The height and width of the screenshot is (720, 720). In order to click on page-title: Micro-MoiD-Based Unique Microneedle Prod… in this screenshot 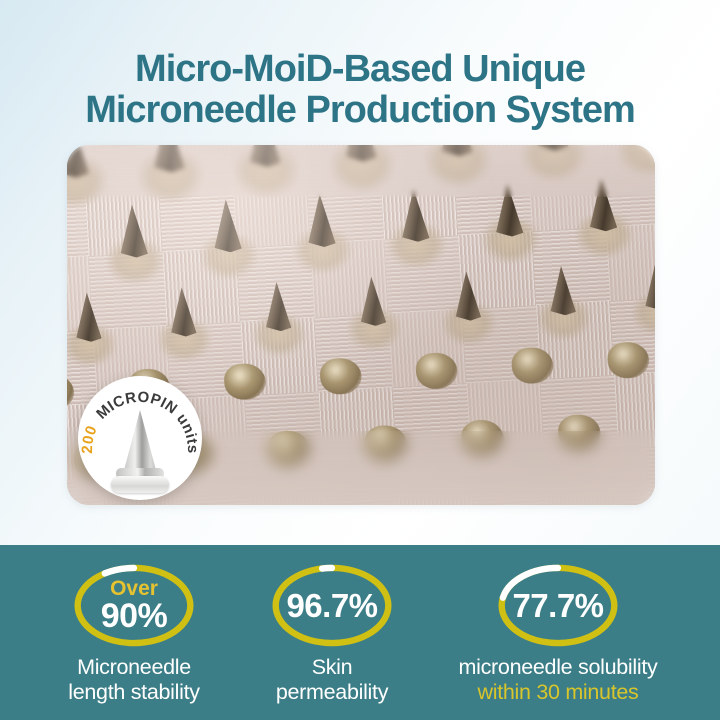, I will do `click(360, 90)`.